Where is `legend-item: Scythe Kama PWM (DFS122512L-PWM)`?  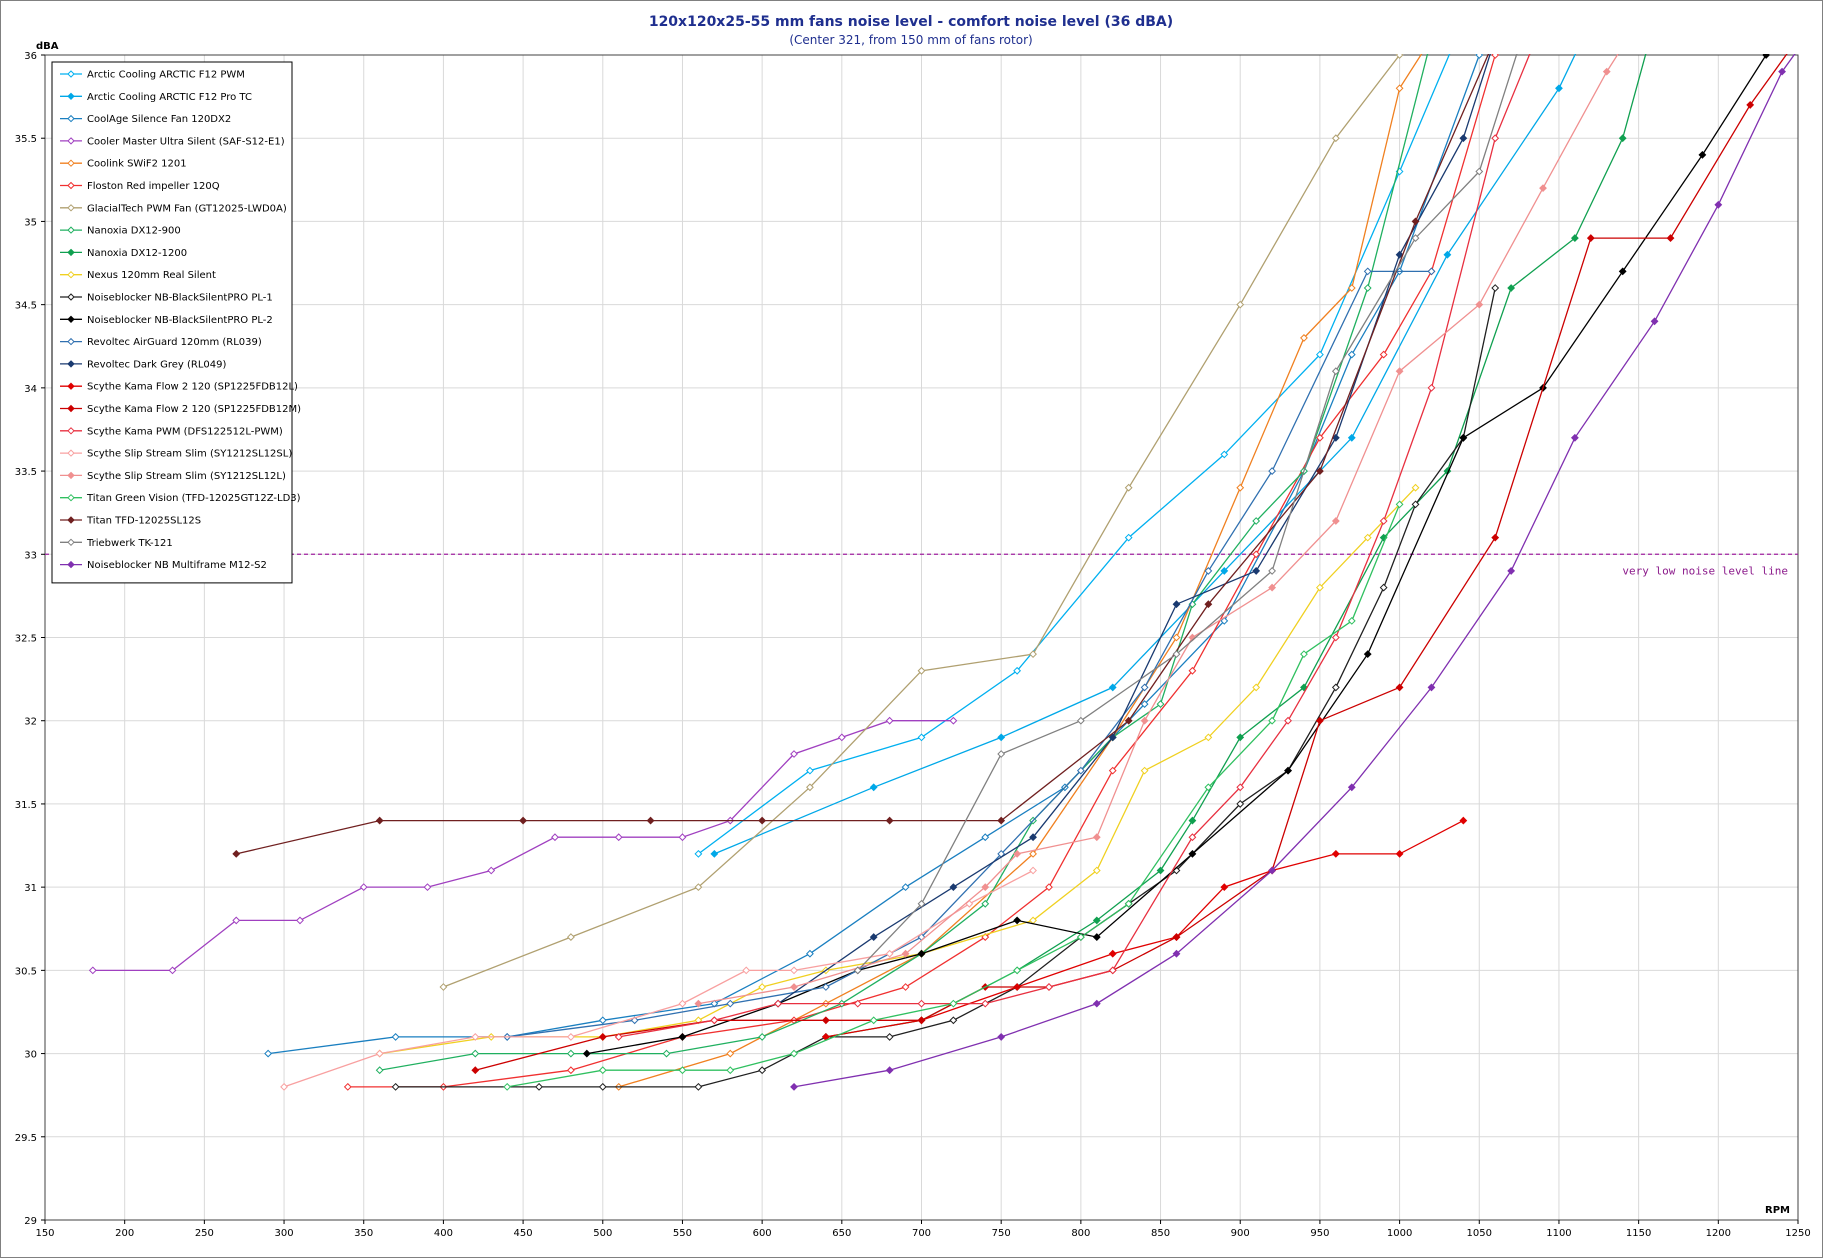
legend-item: Scythe Kama PWM (DFS122512L-PWM) is located at coordinates (171, 431).